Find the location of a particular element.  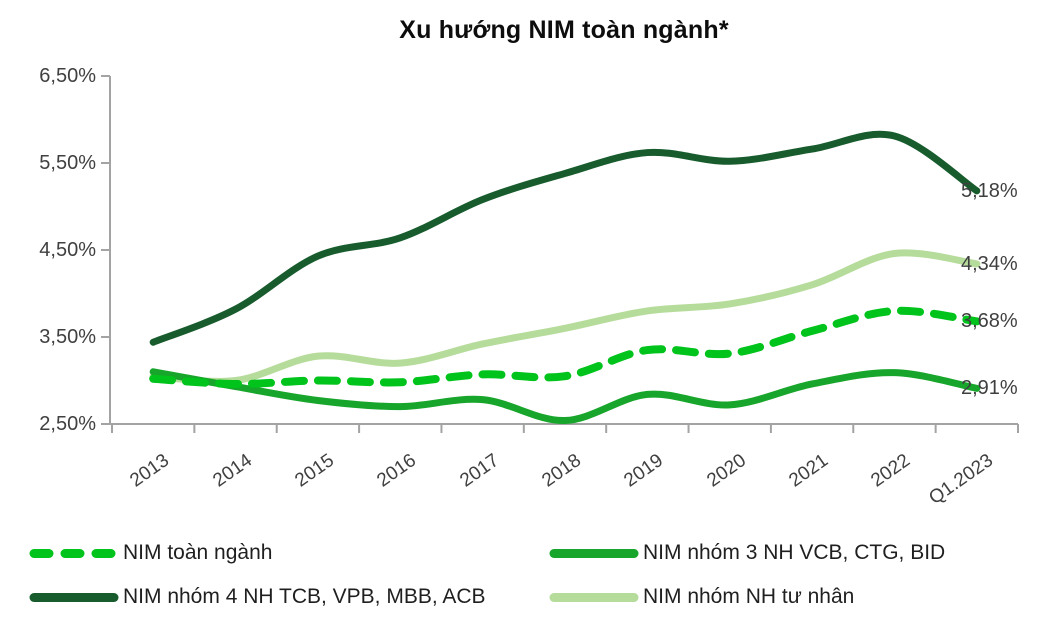

y-axis-tick-label: 2,50% is located at coordinates (67, 424).